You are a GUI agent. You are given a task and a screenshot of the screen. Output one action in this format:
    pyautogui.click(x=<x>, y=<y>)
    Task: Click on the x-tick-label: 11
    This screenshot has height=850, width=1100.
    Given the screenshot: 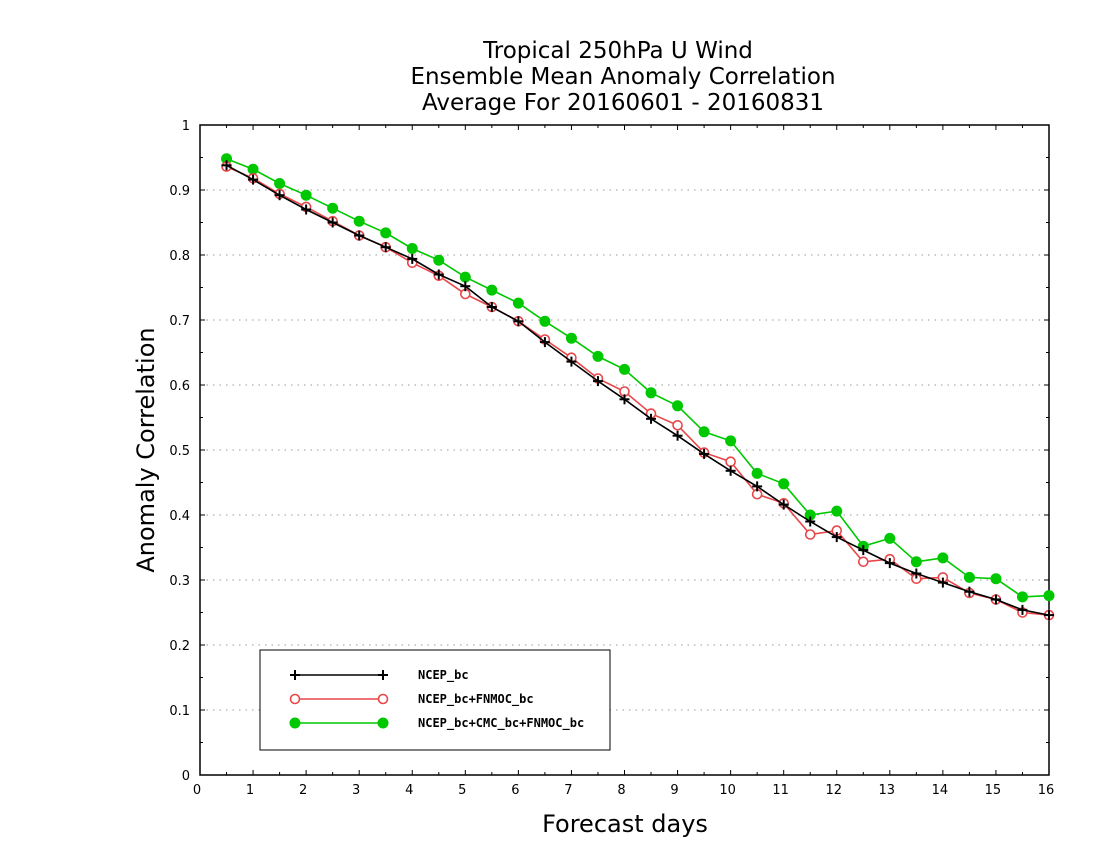 What is the action you would take?
    pyautogui.click(x=780, y=790)
    